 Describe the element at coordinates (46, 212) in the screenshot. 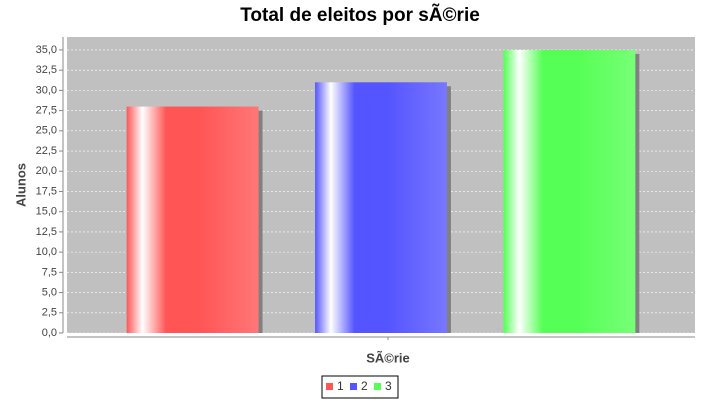

I see `y-tick-label: 15,0` at that location.